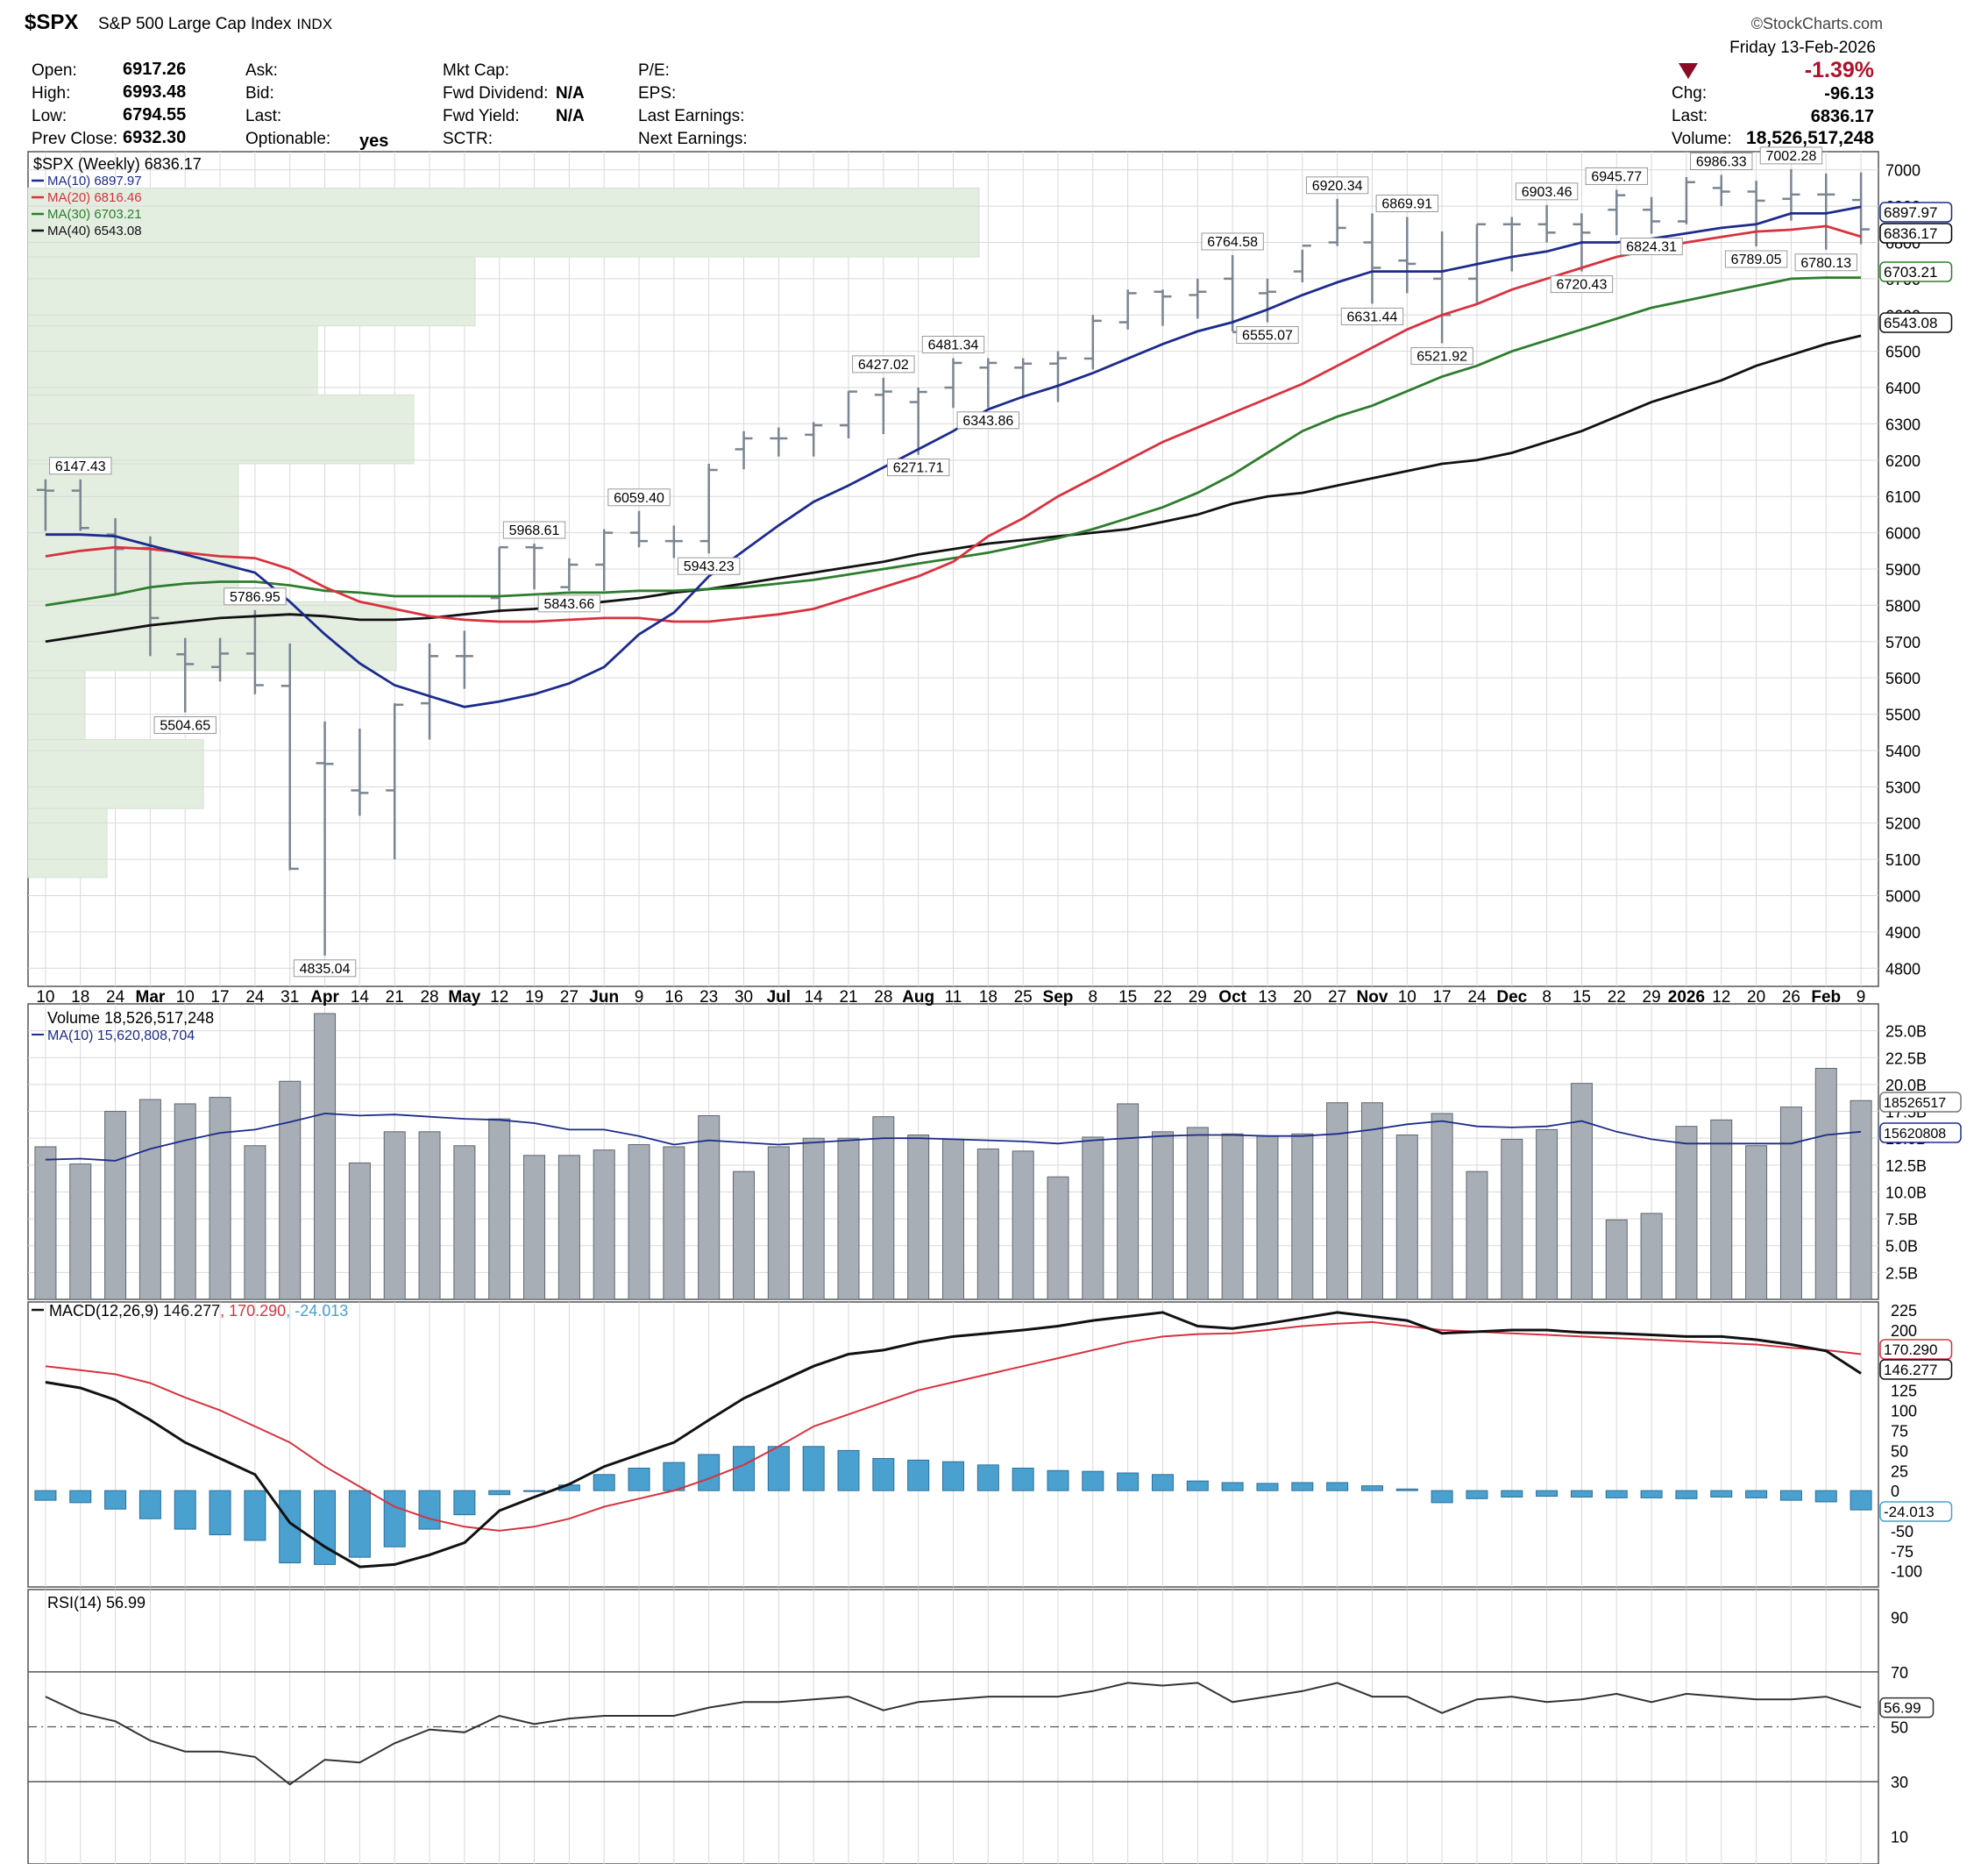 The height and width of the screenshot is (1864, 1988). I want to click on price-label: 5943.23, so click(709, 566).